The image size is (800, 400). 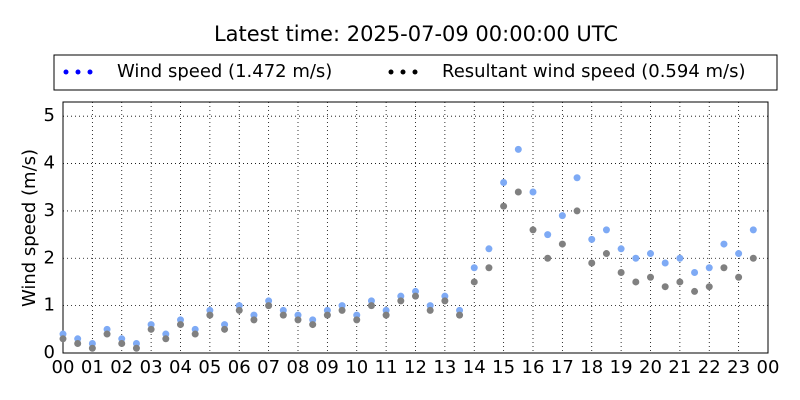 I want to click on x-tick-label: 19, so click(x=621, y=367).